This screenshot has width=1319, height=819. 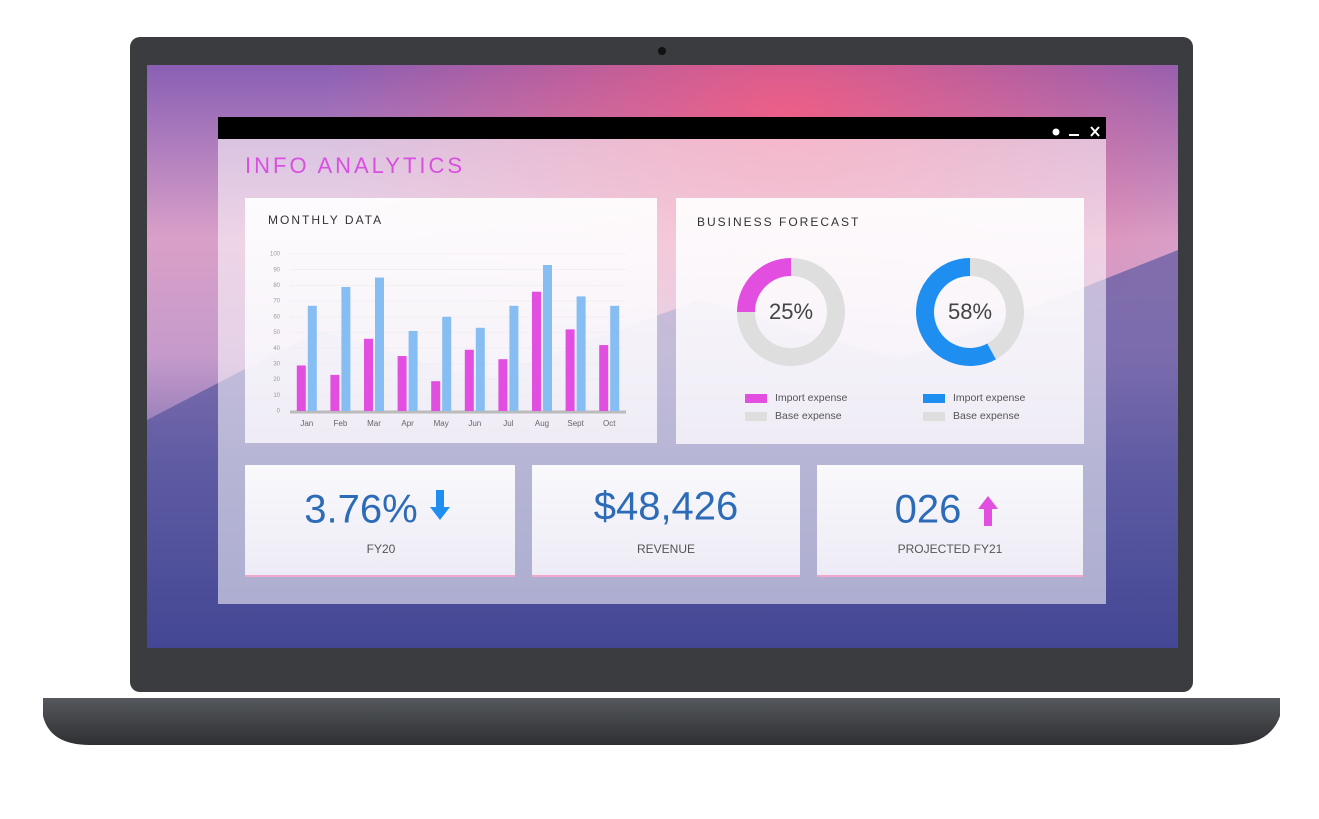 I want to click on donut-center-label: 25%, so click(x=791, y=311).